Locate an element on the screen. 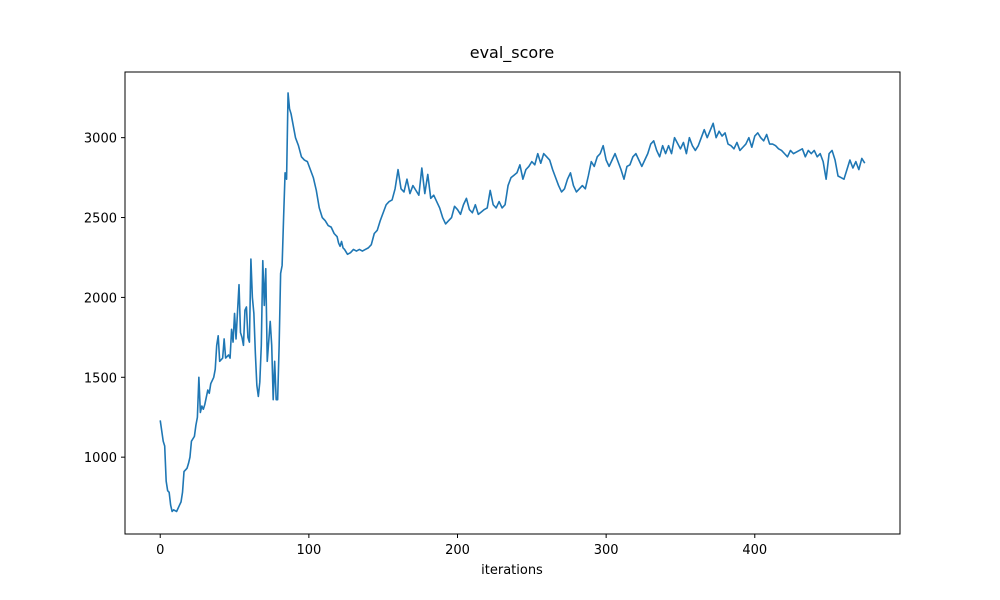 Image resolution: width=1000 pixels, height=600 pixels. y-tick-label: 1500 is located at coordinates (100, 378).